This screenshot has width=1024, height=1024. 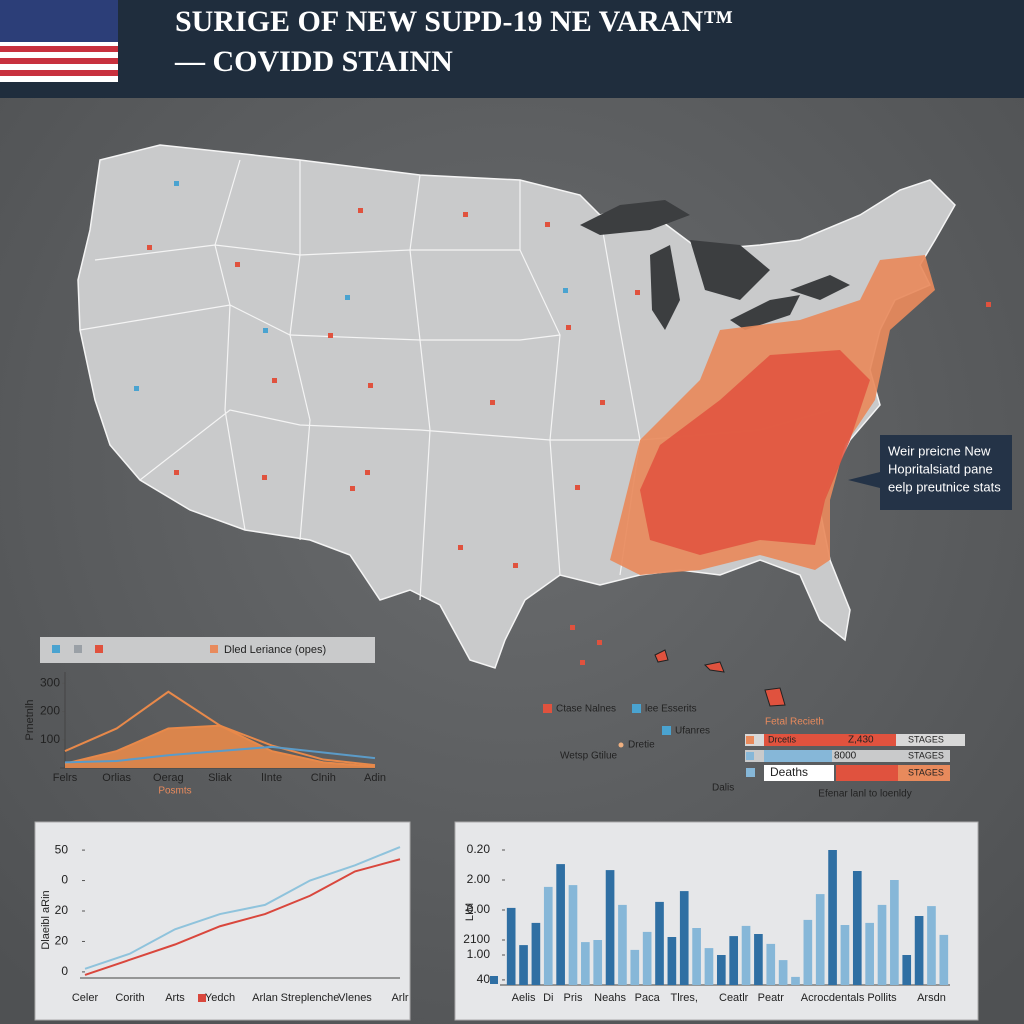 What do you see at coordinates (50, 682) in the screenshot?
I see `y-tick-label: 300` at bounding box center [50, 682].